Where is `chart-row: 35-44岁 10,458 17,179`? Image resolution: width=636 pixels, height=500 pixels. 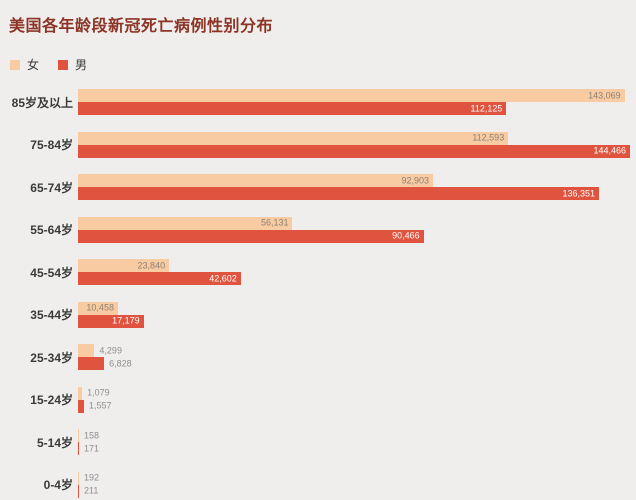
chart-row: 35-44岁 10,458 17,179 is located at coordinates (318, 314).